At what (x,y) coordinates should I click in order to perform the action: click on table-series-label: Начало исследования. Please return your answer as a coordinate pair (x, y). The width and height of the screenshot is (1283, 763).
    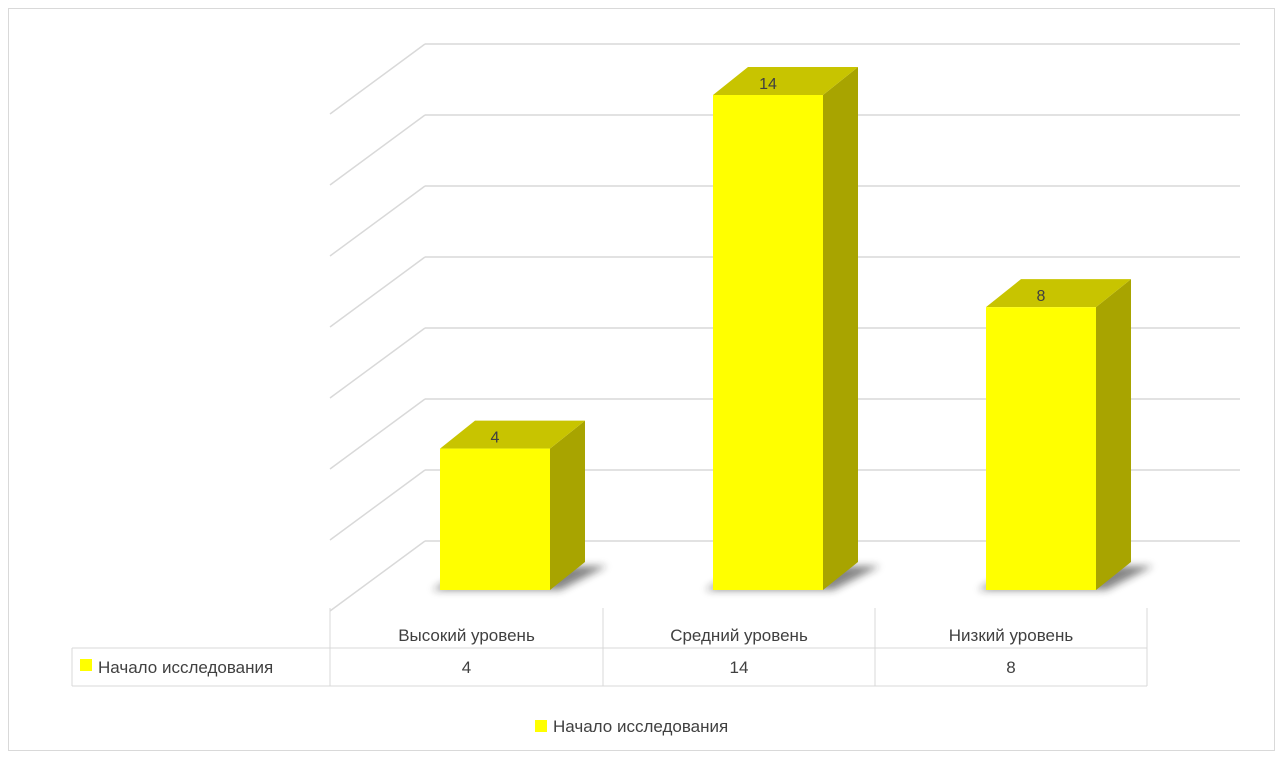
    Looking at the image, I should click on (185, 667).